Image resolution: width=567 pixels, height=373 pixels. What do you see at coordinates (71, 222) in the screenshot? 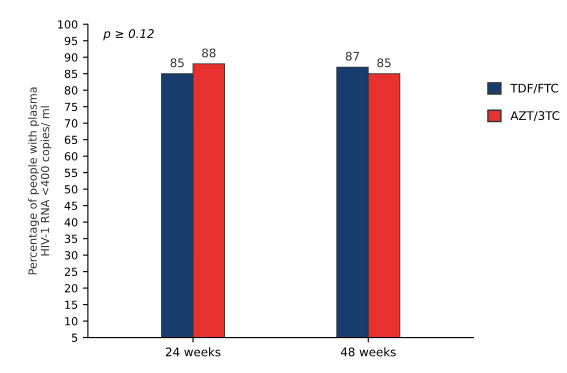
I see `y-tick-label: 40` at bounding box center [71, 222].